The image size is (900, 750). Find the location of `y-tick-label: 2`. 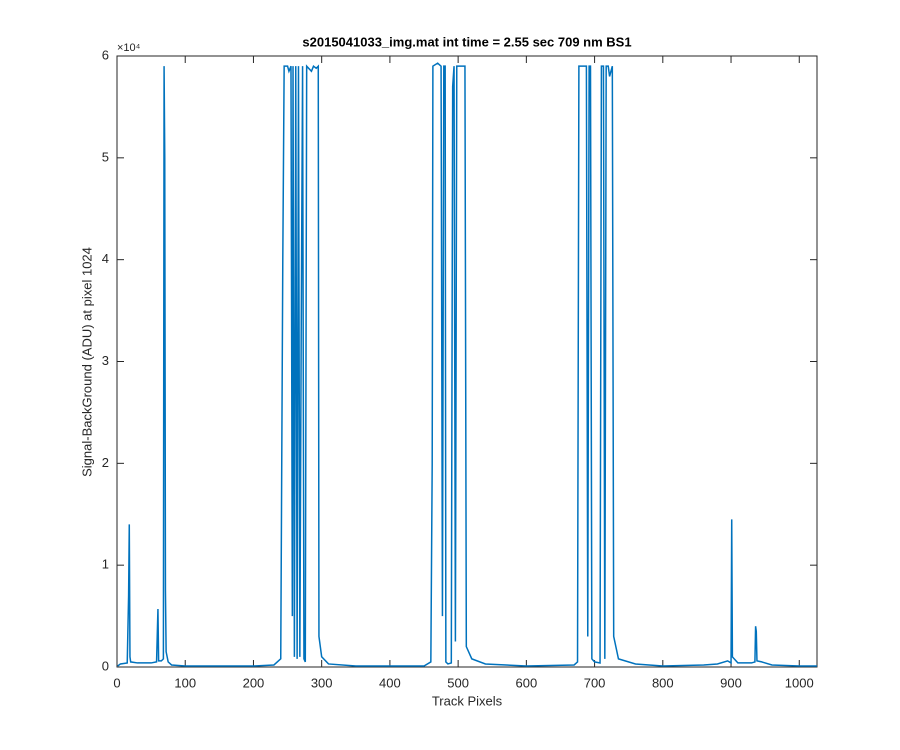

y-tick-label: 2 is located at coordinates (105, 462).